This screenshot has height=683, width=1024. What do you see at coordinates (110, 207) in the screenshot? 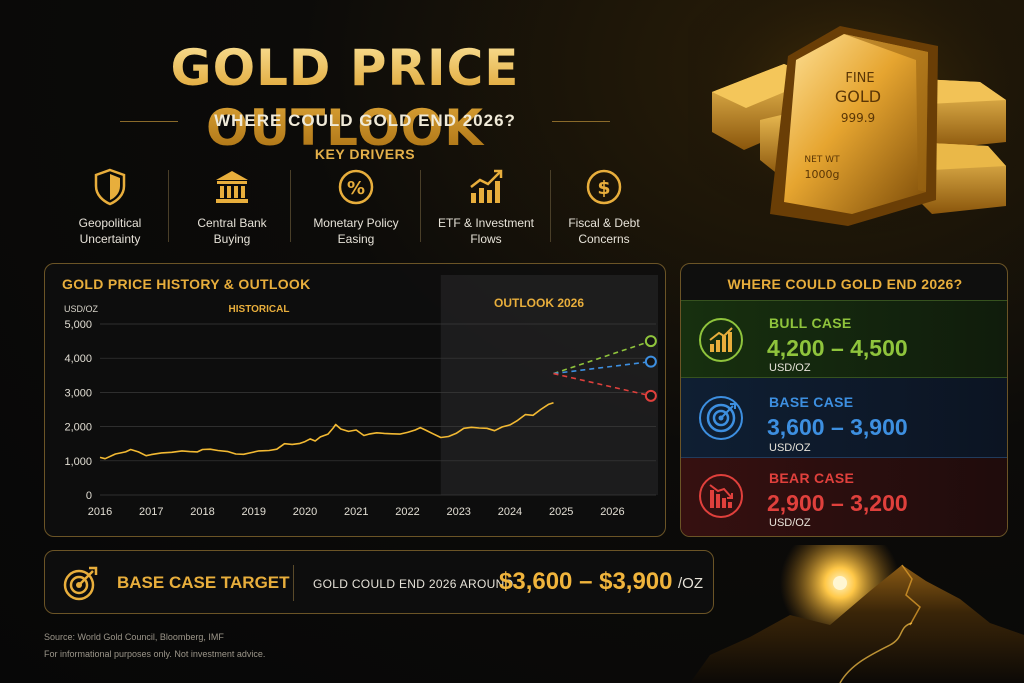
I see `driver-geopolitical: Geopolitical Uncertainty` at bounding box center [110, 207].